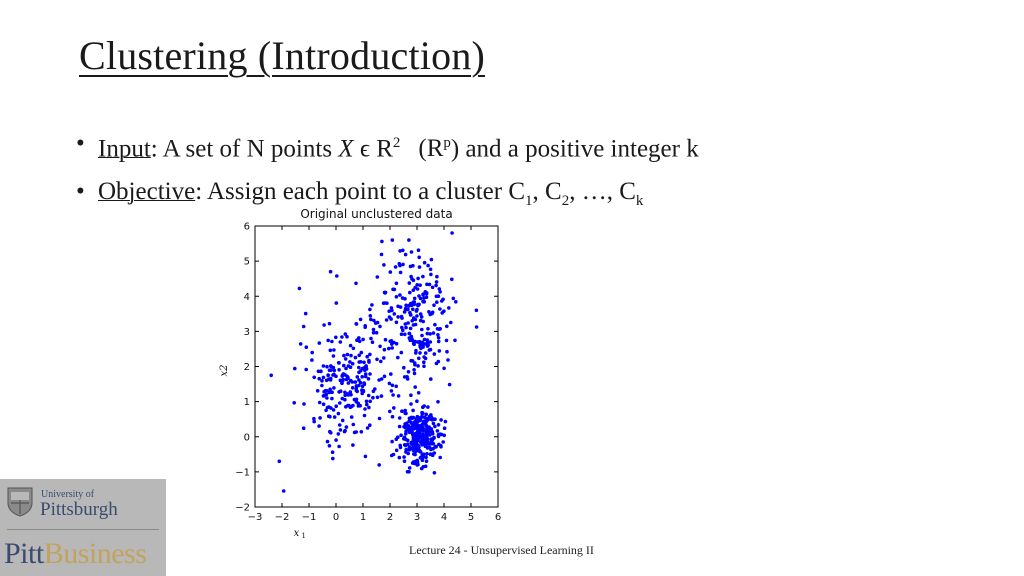 Image resolution: width=1024 pixels, height=576 pixels. What do you see at coordinates (602, 192) in the screenshot?
I see `bullet-text: , …, C` at bounding box center [602, 192].